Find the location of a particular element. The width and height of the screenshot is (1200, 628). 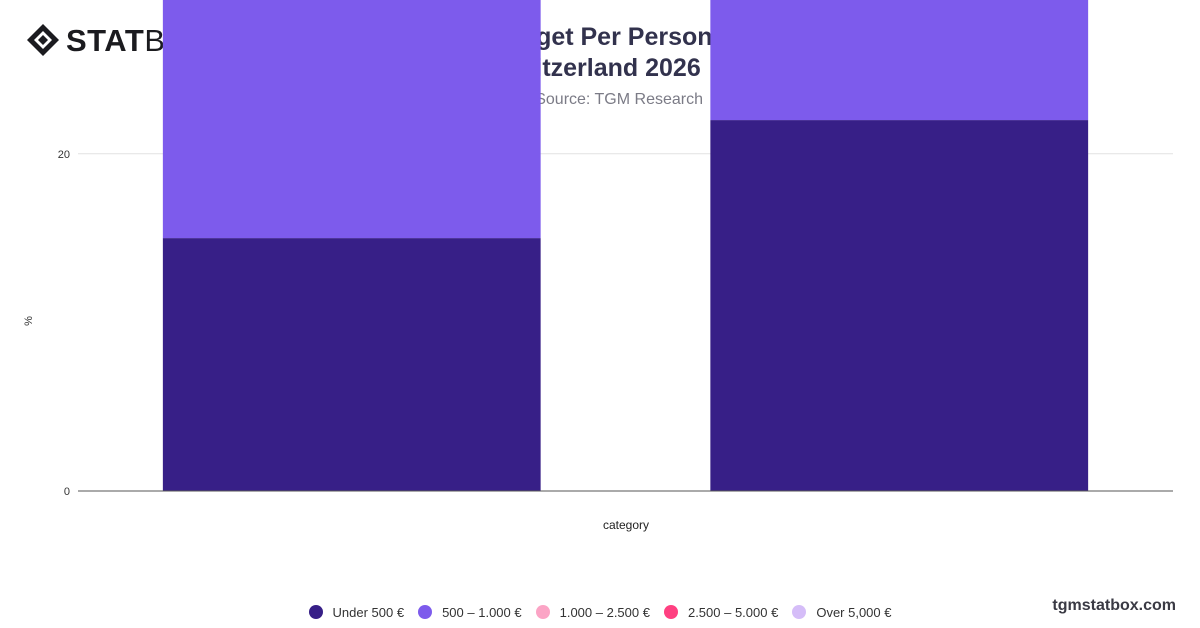

legend-label: Under 500 € is located at coordinates (368, 612).